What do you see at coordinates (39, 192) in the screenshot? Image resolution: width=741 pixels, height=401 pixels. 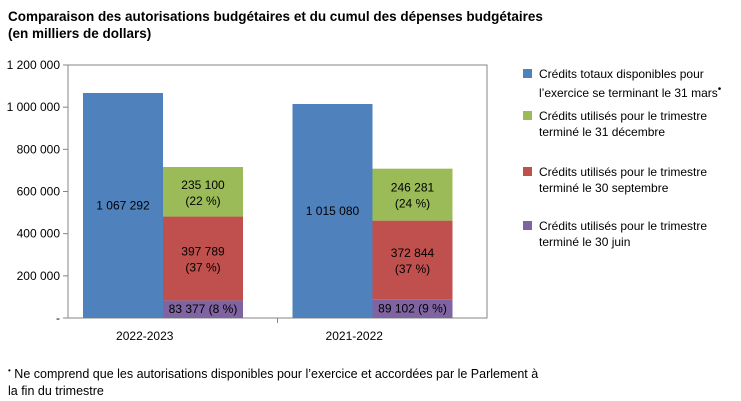 I see `y-tick-label: 600 000` at bounding box center [39, 192].